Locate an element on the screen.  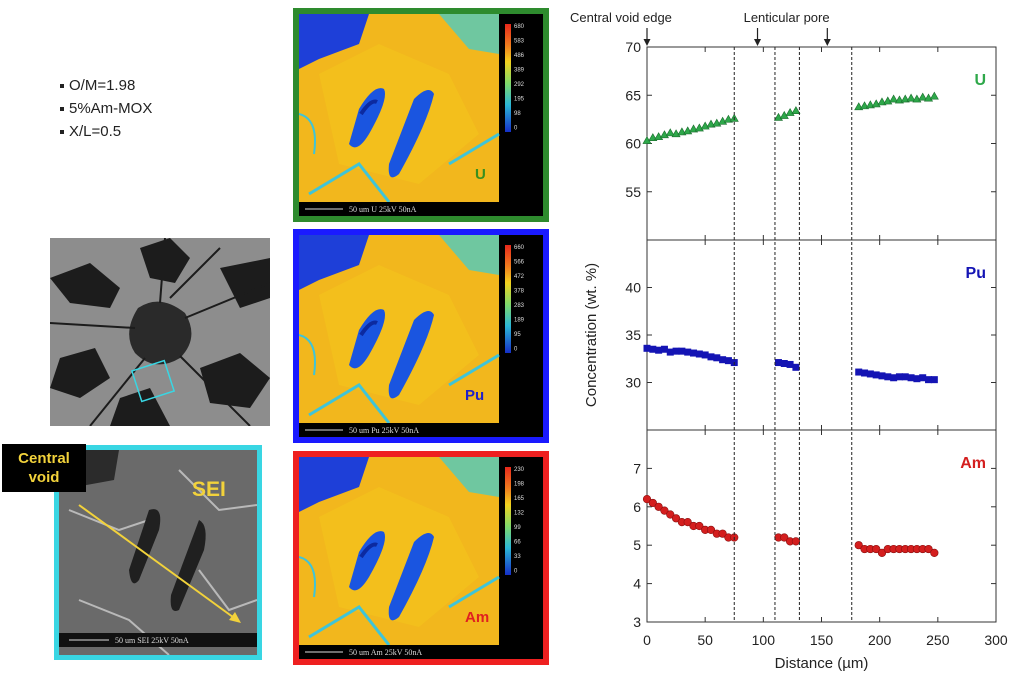
panel-label-u: U is located at coordinates (980, 80).